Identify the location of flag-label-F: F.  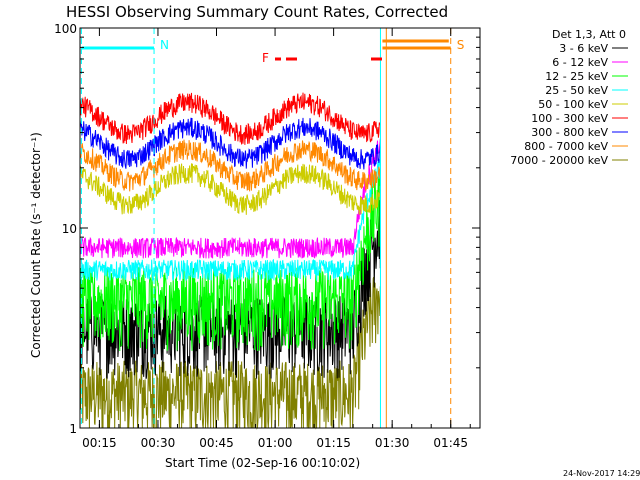
(265, 58).